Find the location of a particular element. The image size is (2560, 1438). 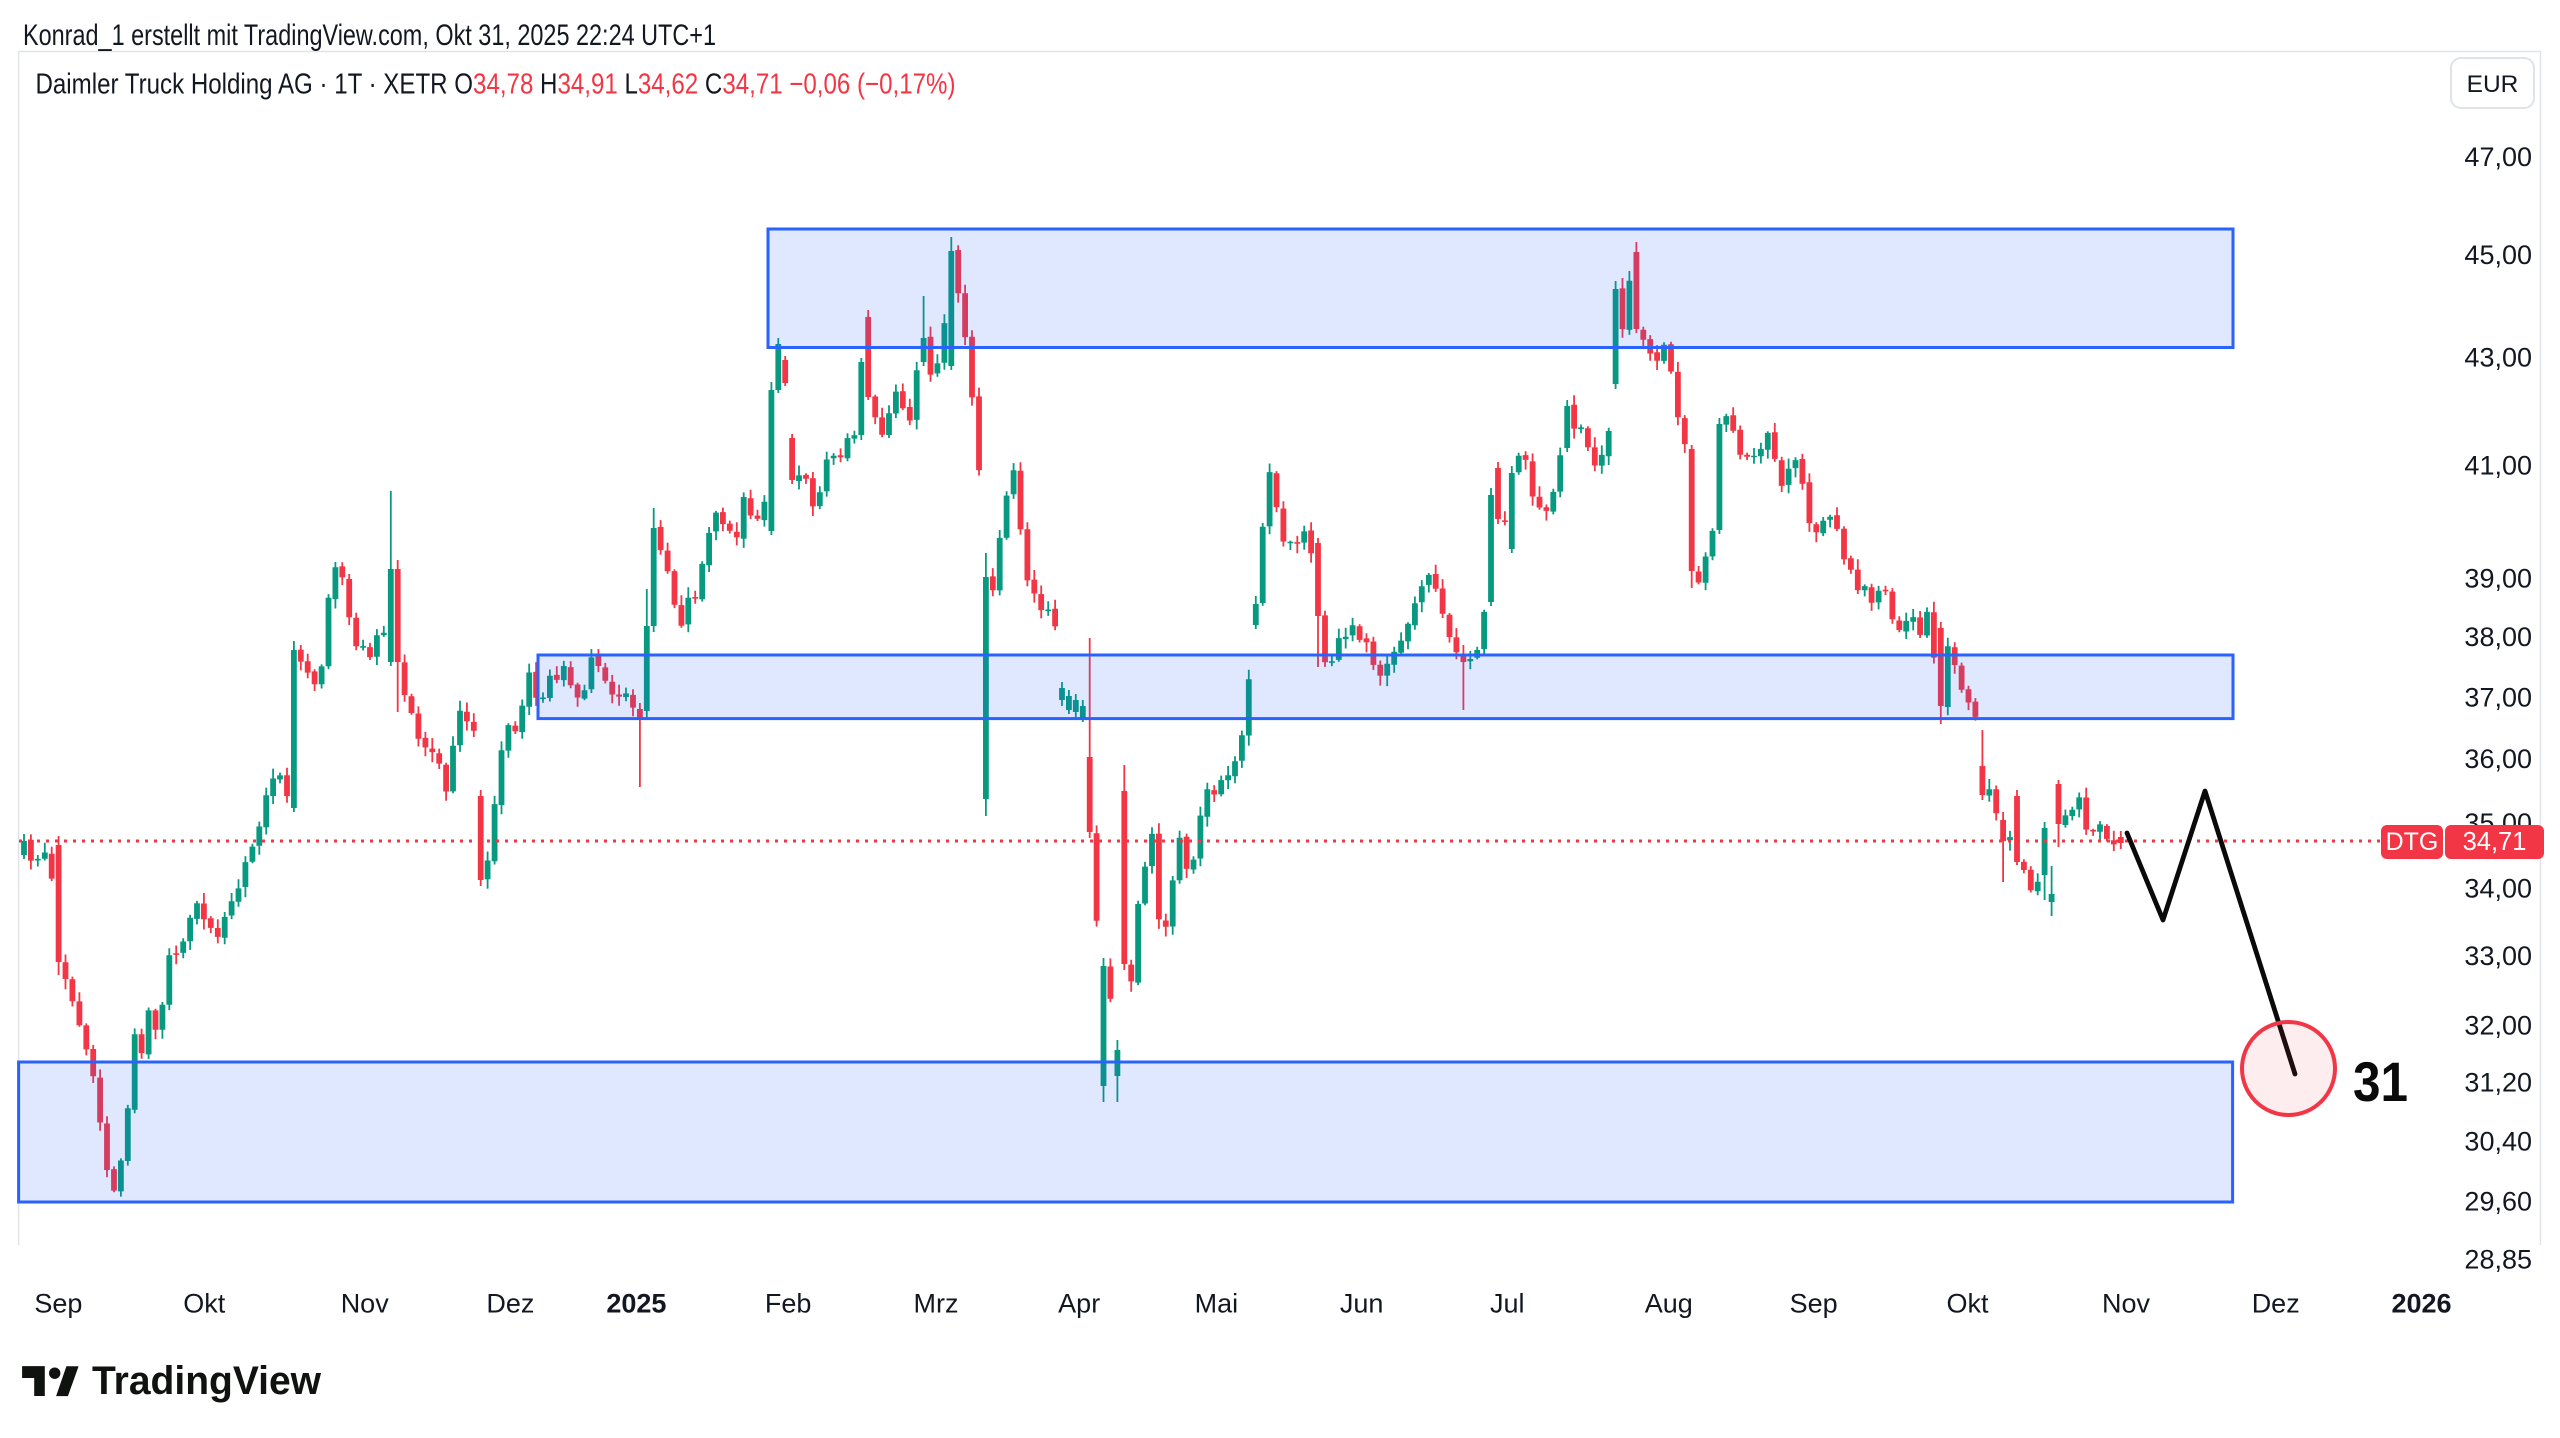

svg-text: 37,00 is located at coordinates (2498, 697).